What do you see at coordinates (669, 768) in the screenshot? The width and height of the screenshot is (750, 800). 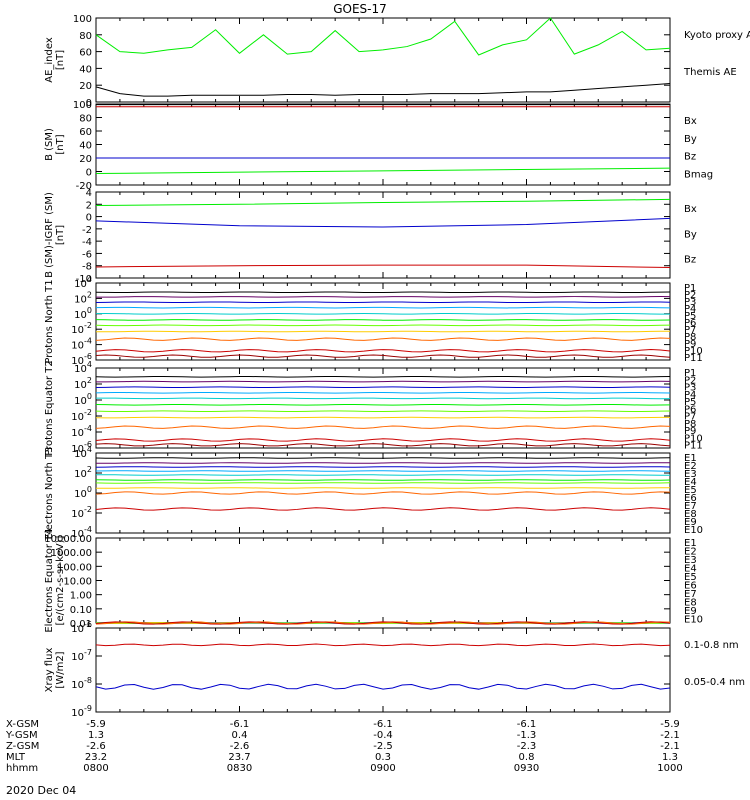 I see `ephemeris-value: 1000` at bounding box center [669, 768].